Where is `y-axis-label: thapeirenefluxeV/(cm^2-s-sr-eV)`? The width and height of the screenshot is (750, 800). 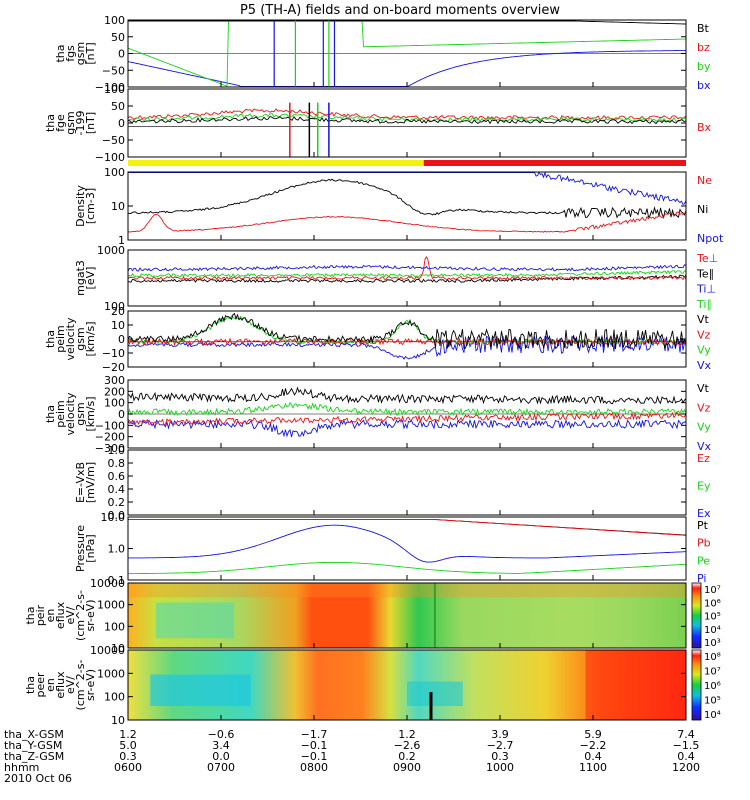 y-axis-label: thapeirenefluxeV/(cm^2-s-sr-eV) is located at coordinates (60, 615).